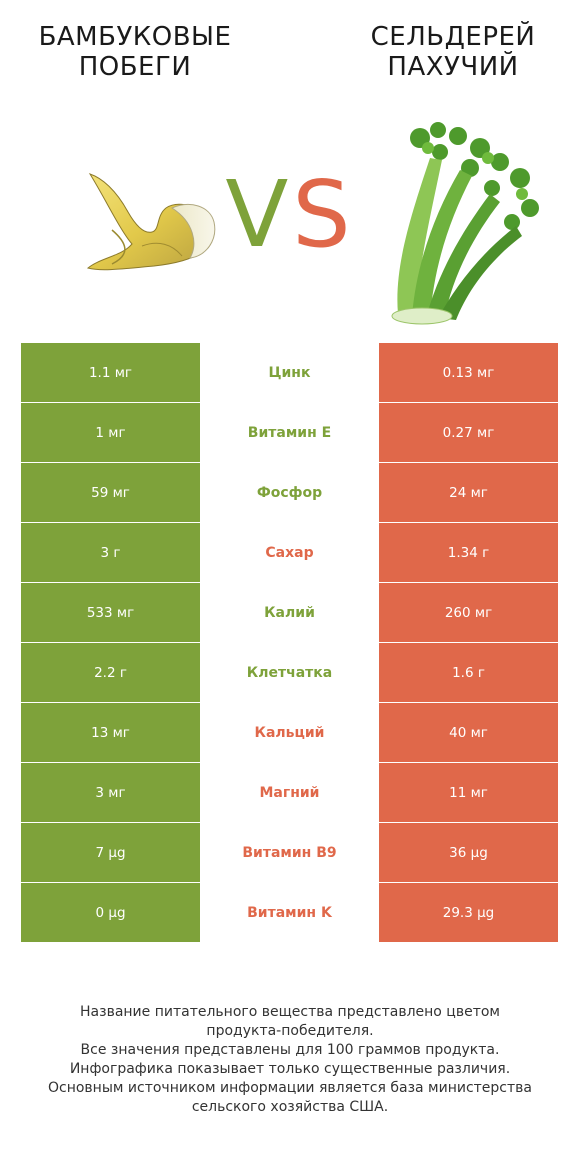  What do you see at coordinates (468, 553) in the screenshot?
I see `right-value: 1.34 г` at bounding box center [468, 553].